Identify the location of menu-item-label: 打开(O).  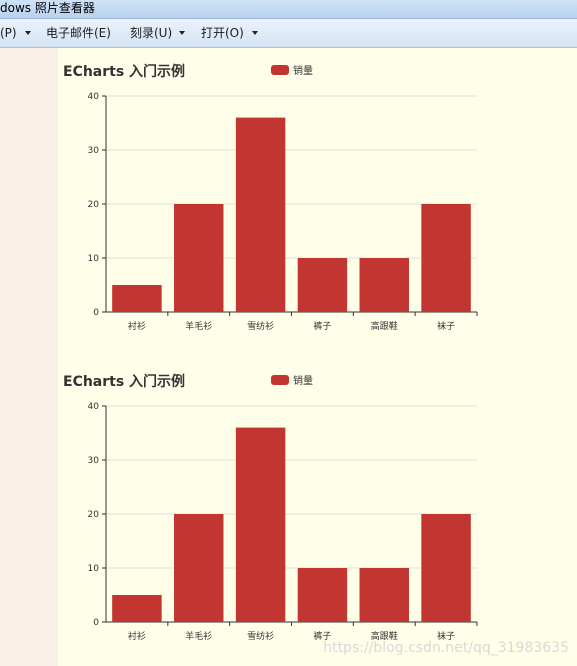
(222, 33).